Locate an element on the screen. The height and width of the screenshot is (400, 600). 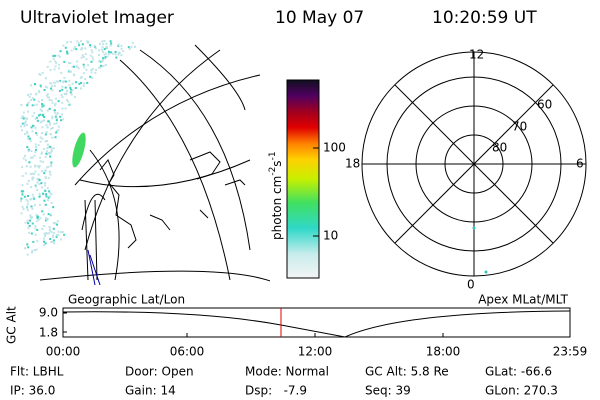
map-label: Geographic Lat/Lon is located at coordinates (126, 300).